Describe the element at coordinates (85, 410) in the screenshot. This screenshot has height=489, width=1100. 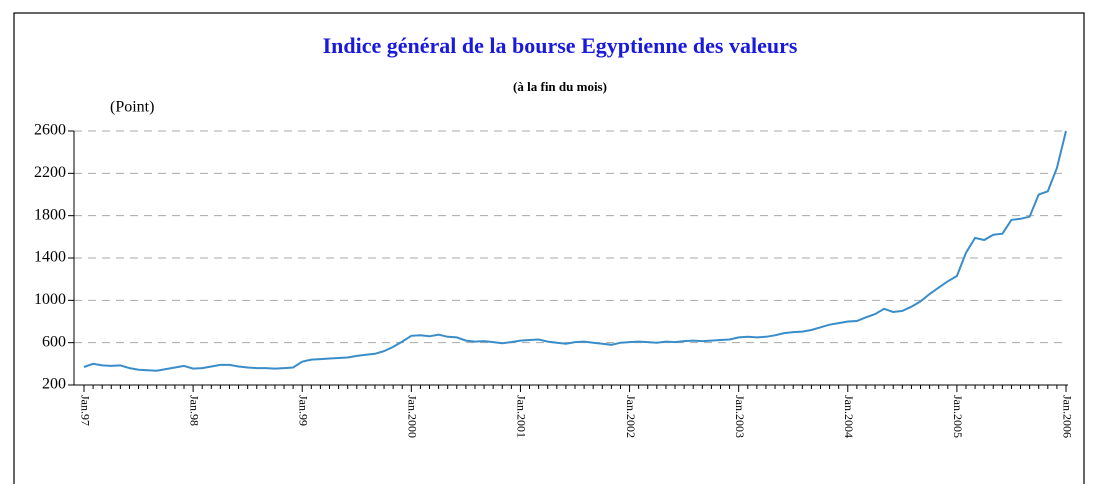
I see `x-tick-label: Jan.97` at that location.